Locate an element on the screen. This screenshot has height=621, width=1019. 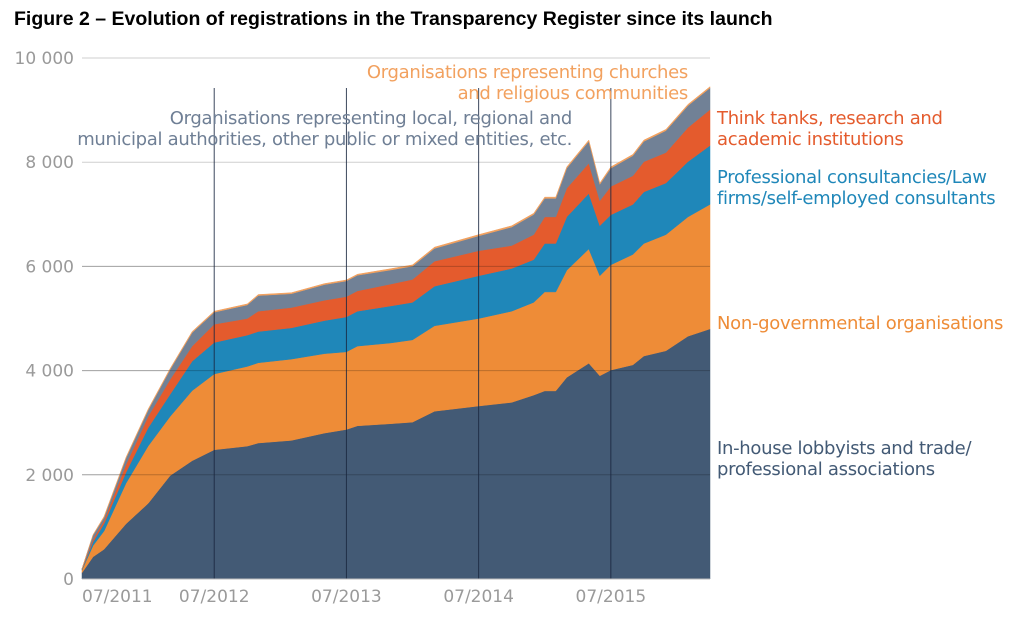
label-ngo: Non-governmental organisations is located at coordinates (860, 323).